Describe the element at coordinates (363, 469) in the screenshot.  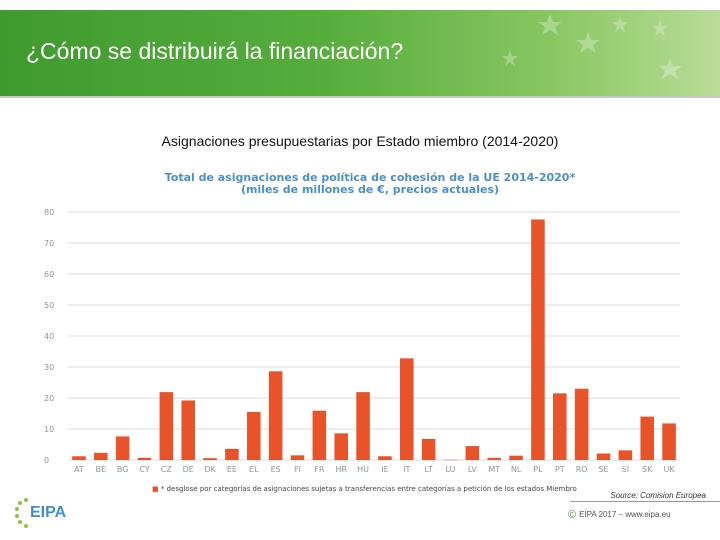
I see `x-tick-label: HU` at that location.